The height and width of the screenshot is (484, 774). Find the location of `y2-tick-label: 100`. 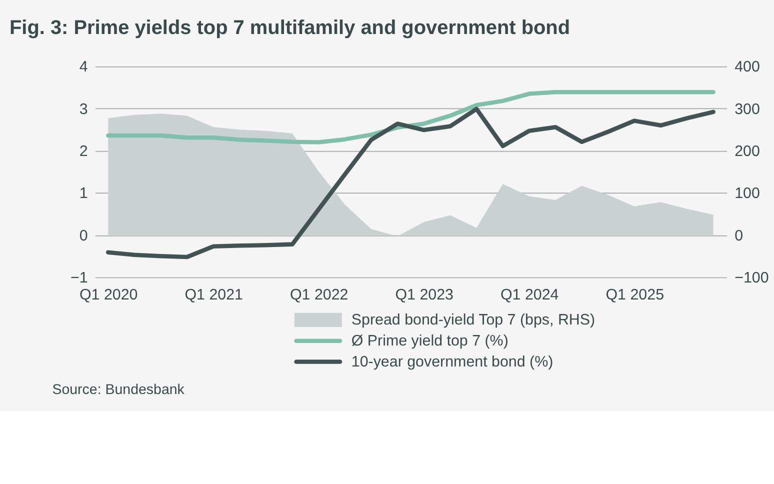

y2-tick-label: 100 is located at coordinates (747, 193).